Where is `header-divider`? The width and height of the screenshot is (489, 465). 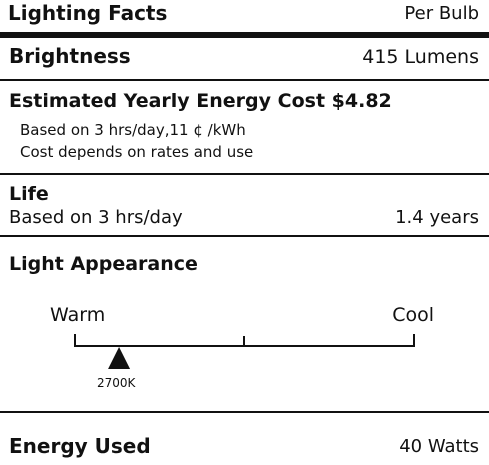
header-divider is located at coordinates (244, 35).